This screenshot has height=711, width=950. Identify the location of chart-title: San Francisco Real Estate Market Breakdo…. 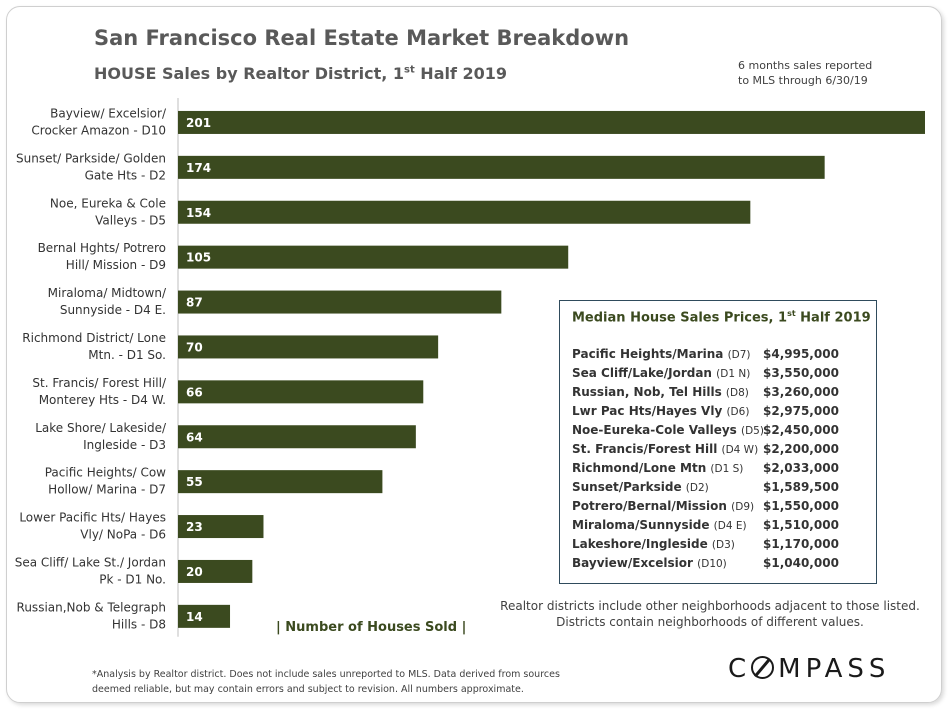
(362, 38).